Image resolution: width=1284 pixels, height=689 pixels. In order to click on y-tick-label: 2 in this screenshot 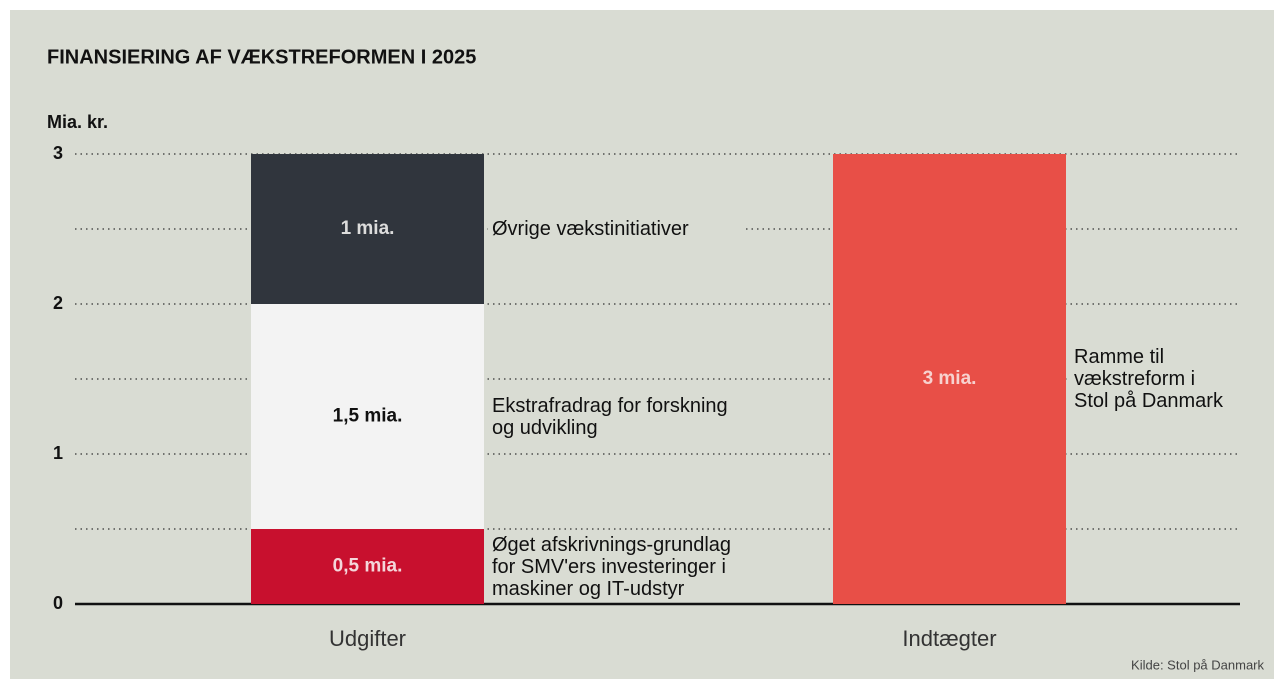, I will do `click(58, 303)`.